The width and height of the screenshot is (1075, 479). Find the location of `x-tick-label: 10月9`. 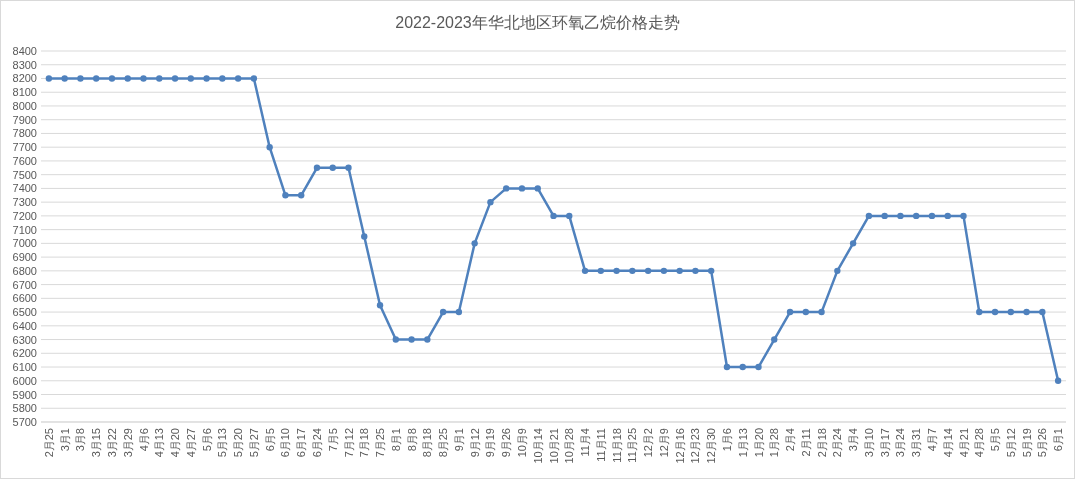

x-tick-label: 10月9 is located at coordinates (521, 443).